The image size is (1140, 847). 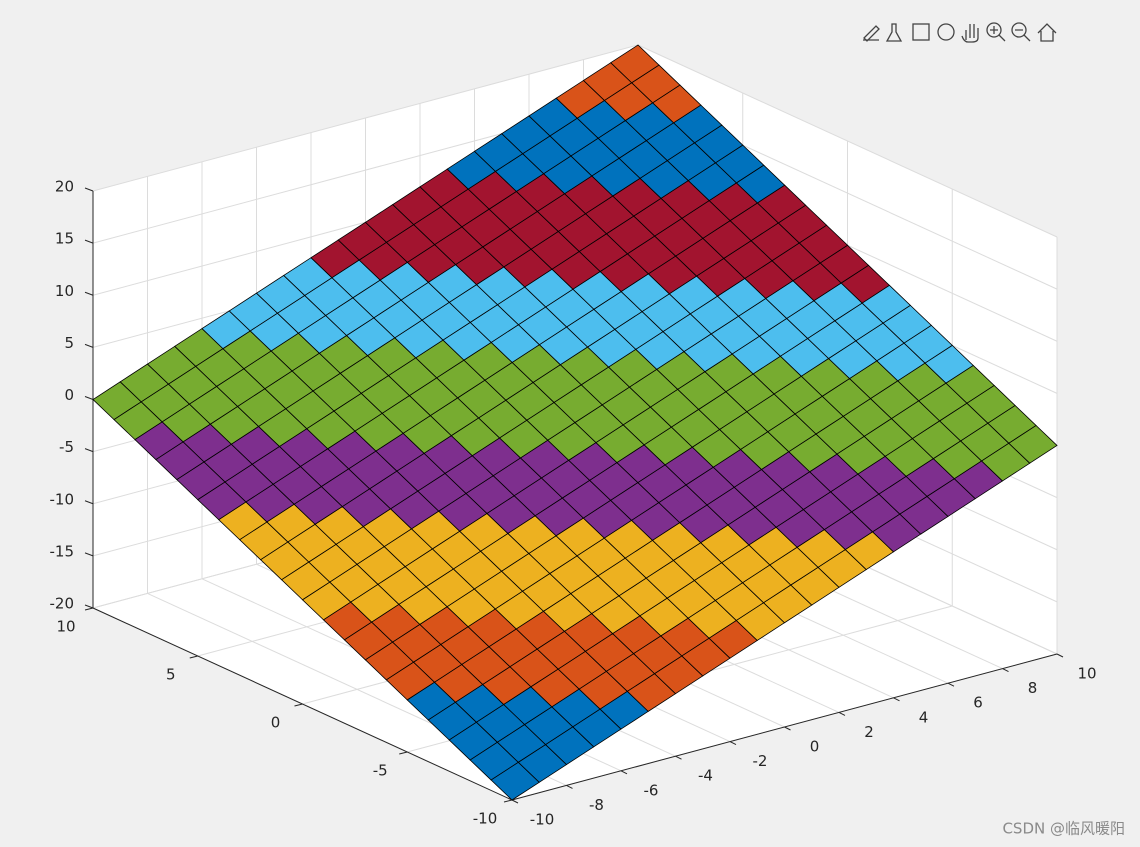 I want to click on z-tick-label: -15, so click(x=62, y=551).